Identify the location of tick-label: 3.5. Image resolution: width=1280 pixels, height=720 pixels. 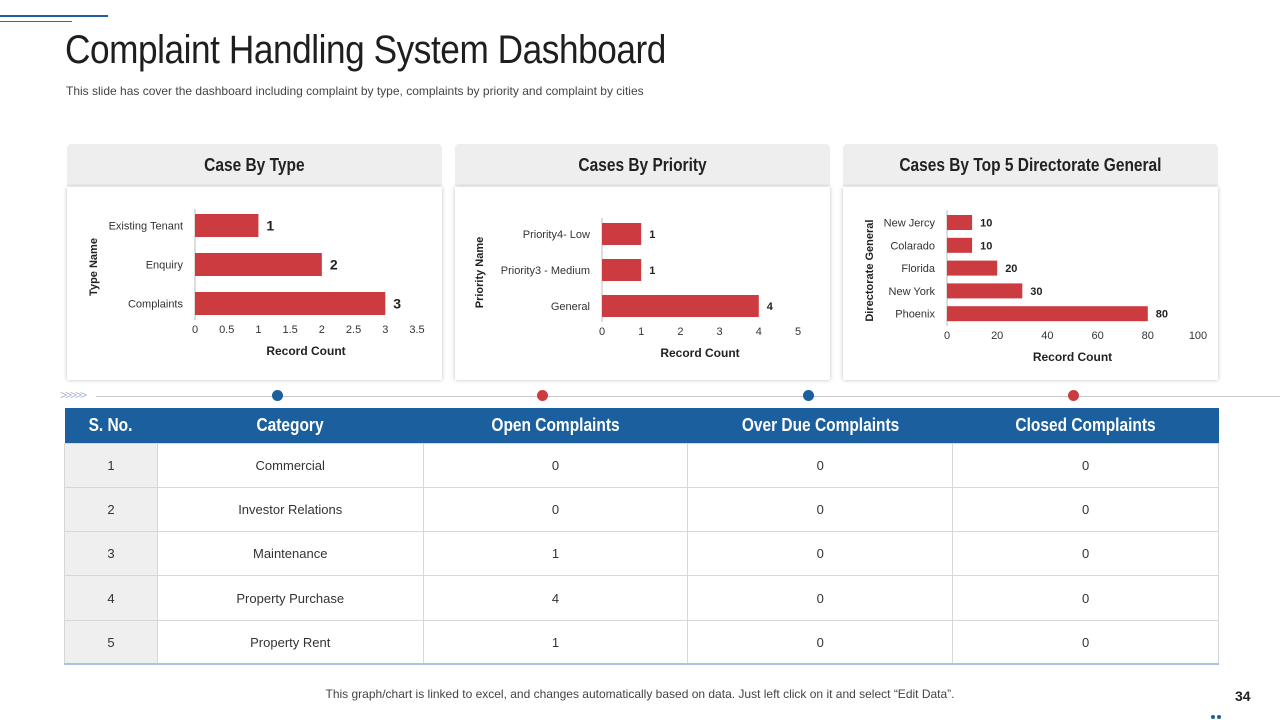
(416, 330).